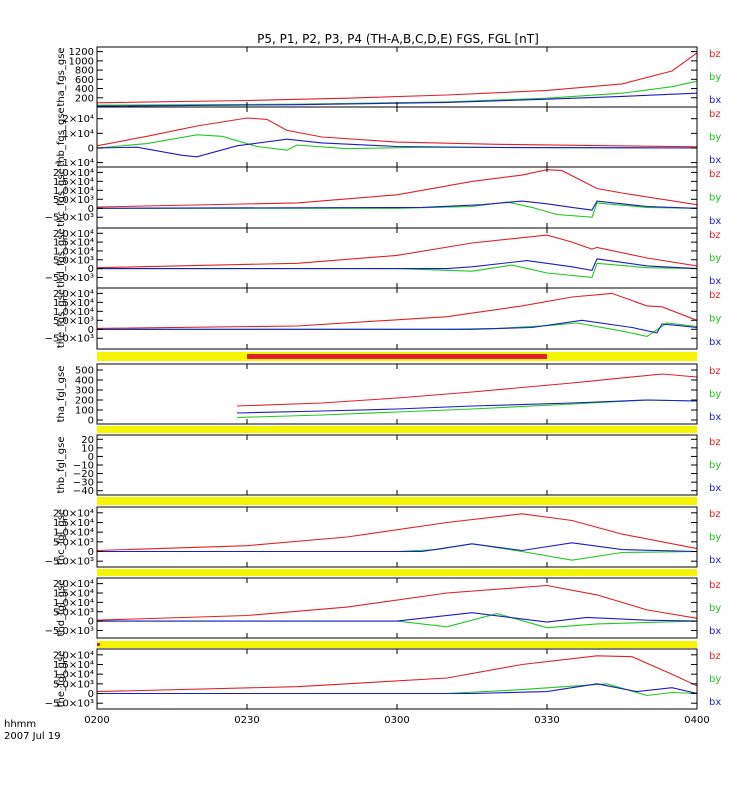  I want to click on panel-7-ytick-label: −30, so click(83, 483).